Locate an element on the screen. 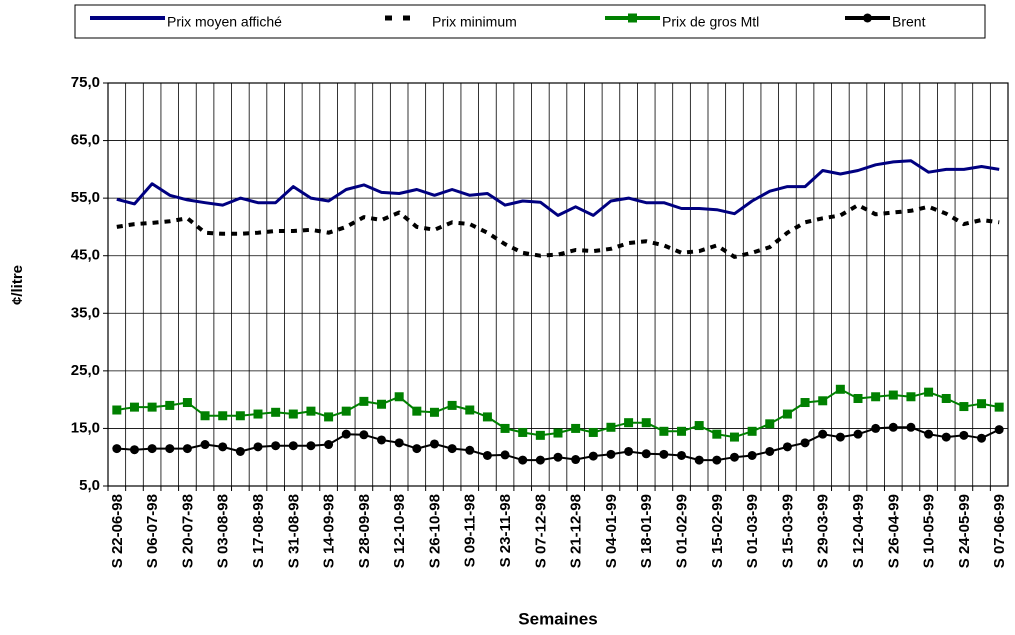 This screenshot has height=635, width=1015. y-tick-label: 55,0 is located at coordinates (85, 197).